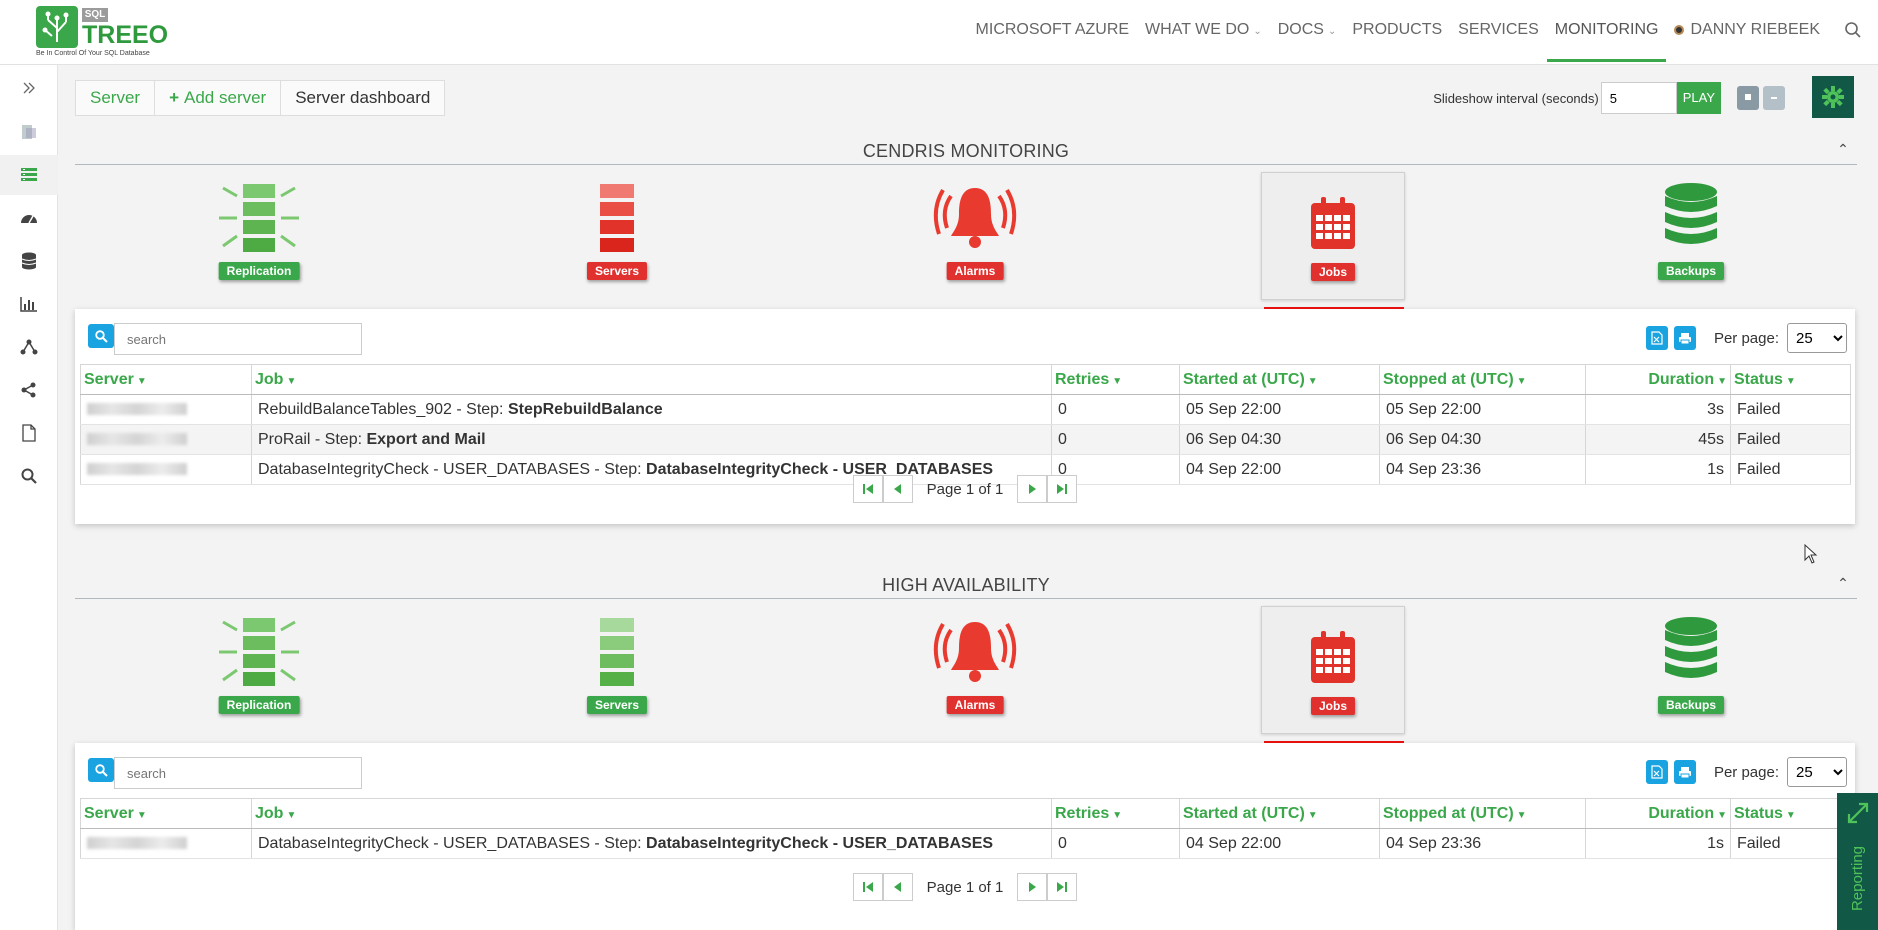 The image size is (1878, 930). What do you see at coordinates (966, 153) in the screenshot?
I see `section-title-cendris-monitoring: CENDRIS MONITORING ⌃` at bounding box center [966, 153].